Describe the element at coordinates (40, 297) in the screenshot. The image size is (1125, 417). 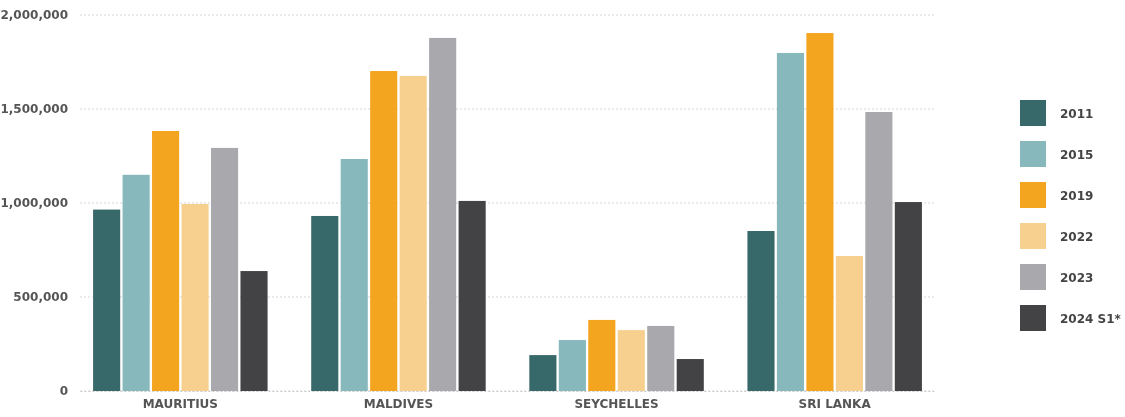
I see `y-tick-label: 500,000` at that location.